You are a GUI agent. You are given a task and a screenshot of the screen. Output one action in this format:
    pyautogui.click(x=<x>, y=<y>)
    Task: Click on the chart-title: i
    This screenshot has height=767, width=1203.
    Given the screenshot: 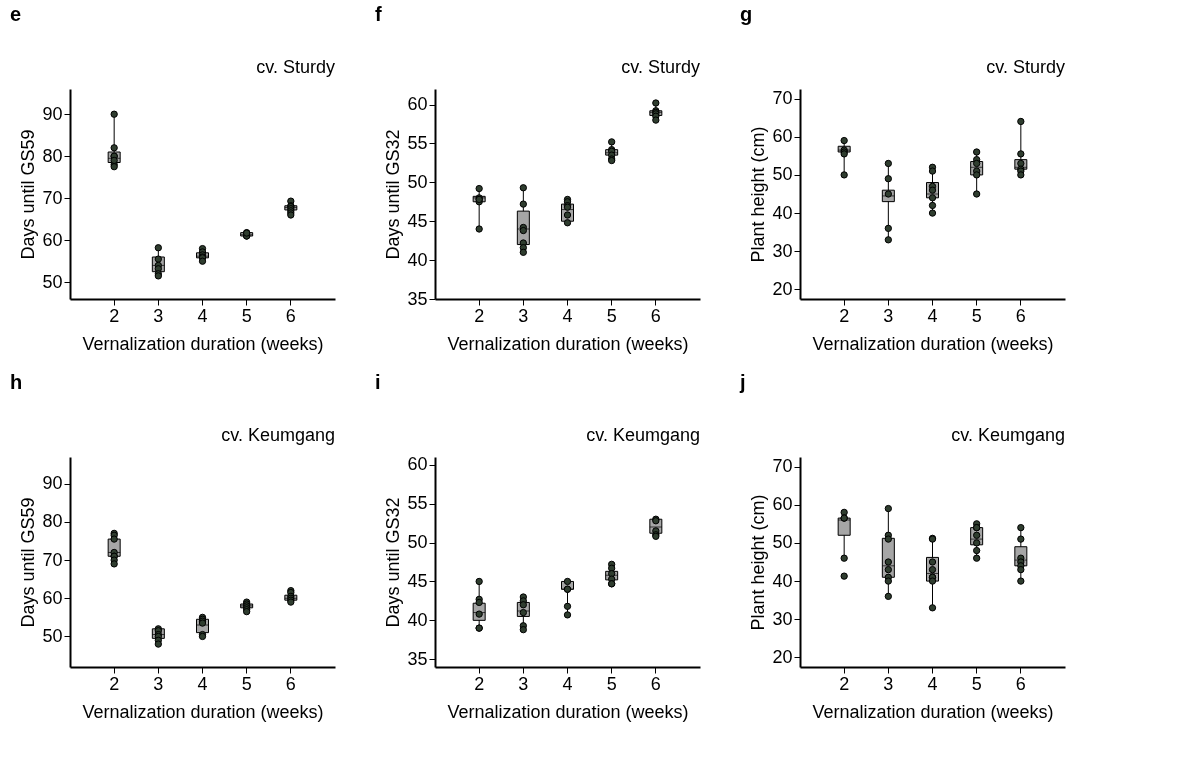 What is the action you would take?
    pyautogui.click(x=378, y=382)
    